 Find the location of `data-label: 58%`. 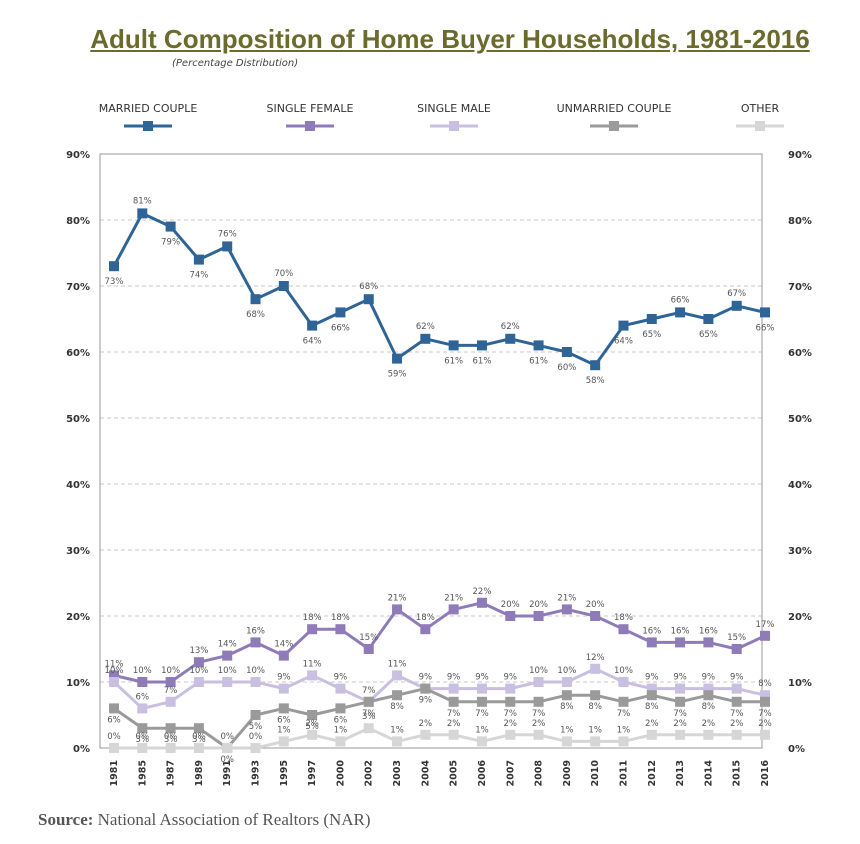

data-label: 58% is located at coordinates (595, 381).